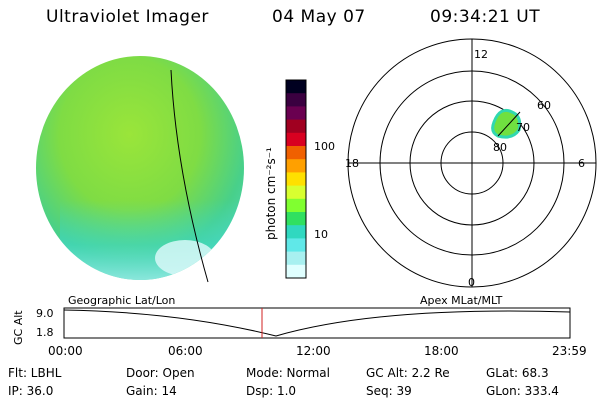 This screenshot has width=600, height=400. What do you see at coordinates (65, 351) in the screenshot?
I see `x-tick-0000: 00:00` at bounding box center [65, 351].